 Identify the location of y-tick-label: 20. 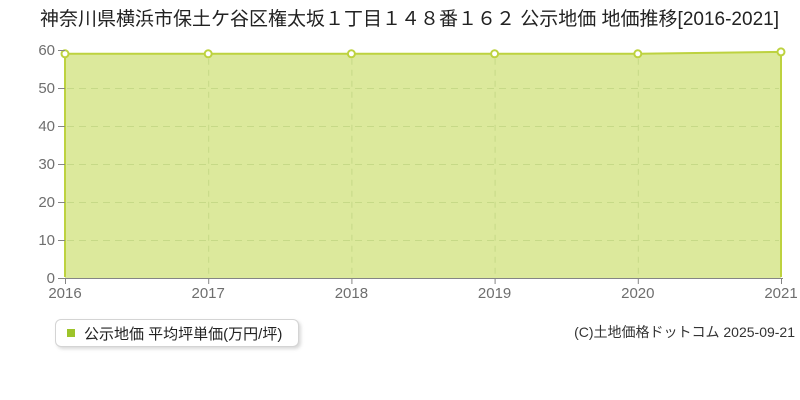
(46, 202).